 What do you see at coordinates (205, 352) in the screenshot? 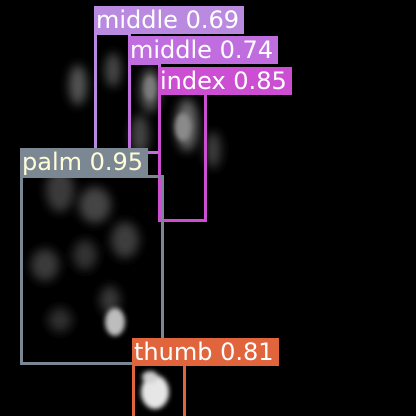
I see `thumb-label: thumb 0.81` at bounding box center [205, 352].